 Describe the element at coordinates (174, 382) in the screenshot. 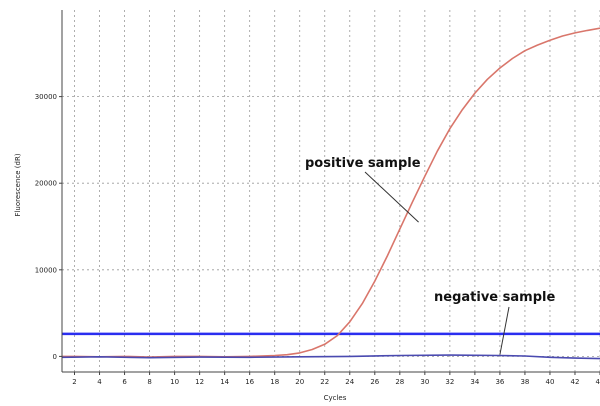

I see `x-tick-label: 10` at that location.